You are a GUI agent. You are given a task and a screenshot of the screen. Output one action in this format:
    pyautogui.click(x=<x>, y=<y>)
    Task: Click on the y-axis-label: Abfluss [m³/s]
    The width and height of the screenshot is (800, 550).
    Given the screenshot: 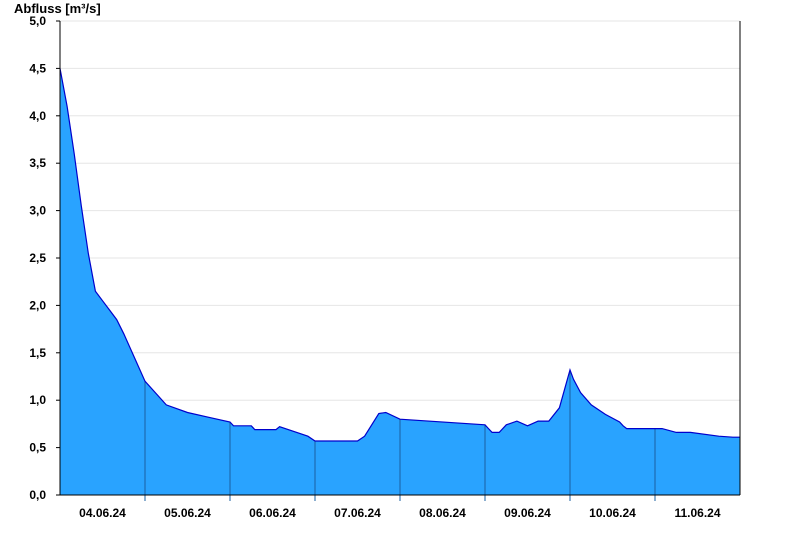 What is the action you would take?
    pyautogui.click(x=57, y=8)
    